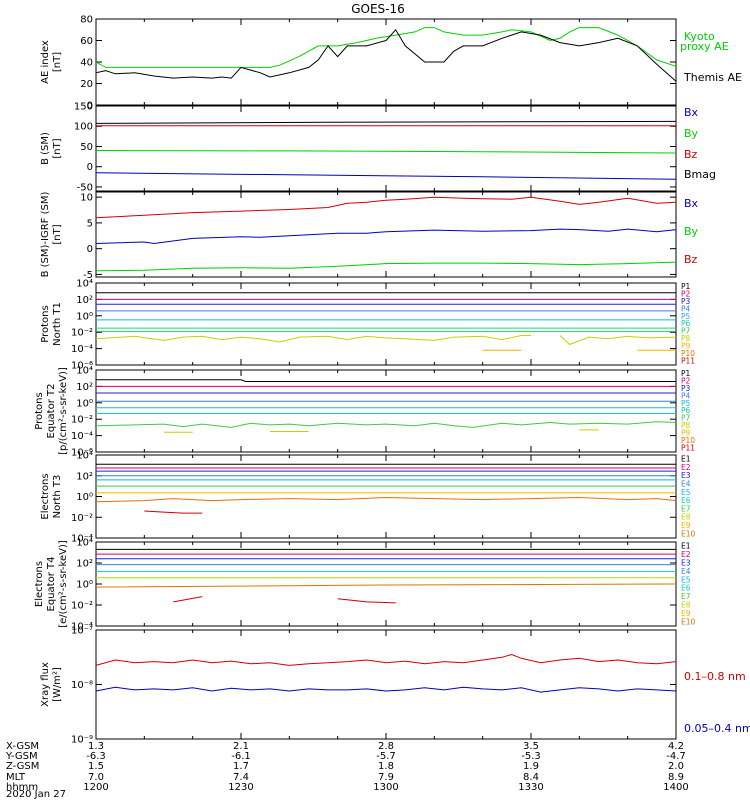  Describe the element at coordinates (675, 787) in the screenshot. I see `orbit-value: 1400` at that location.